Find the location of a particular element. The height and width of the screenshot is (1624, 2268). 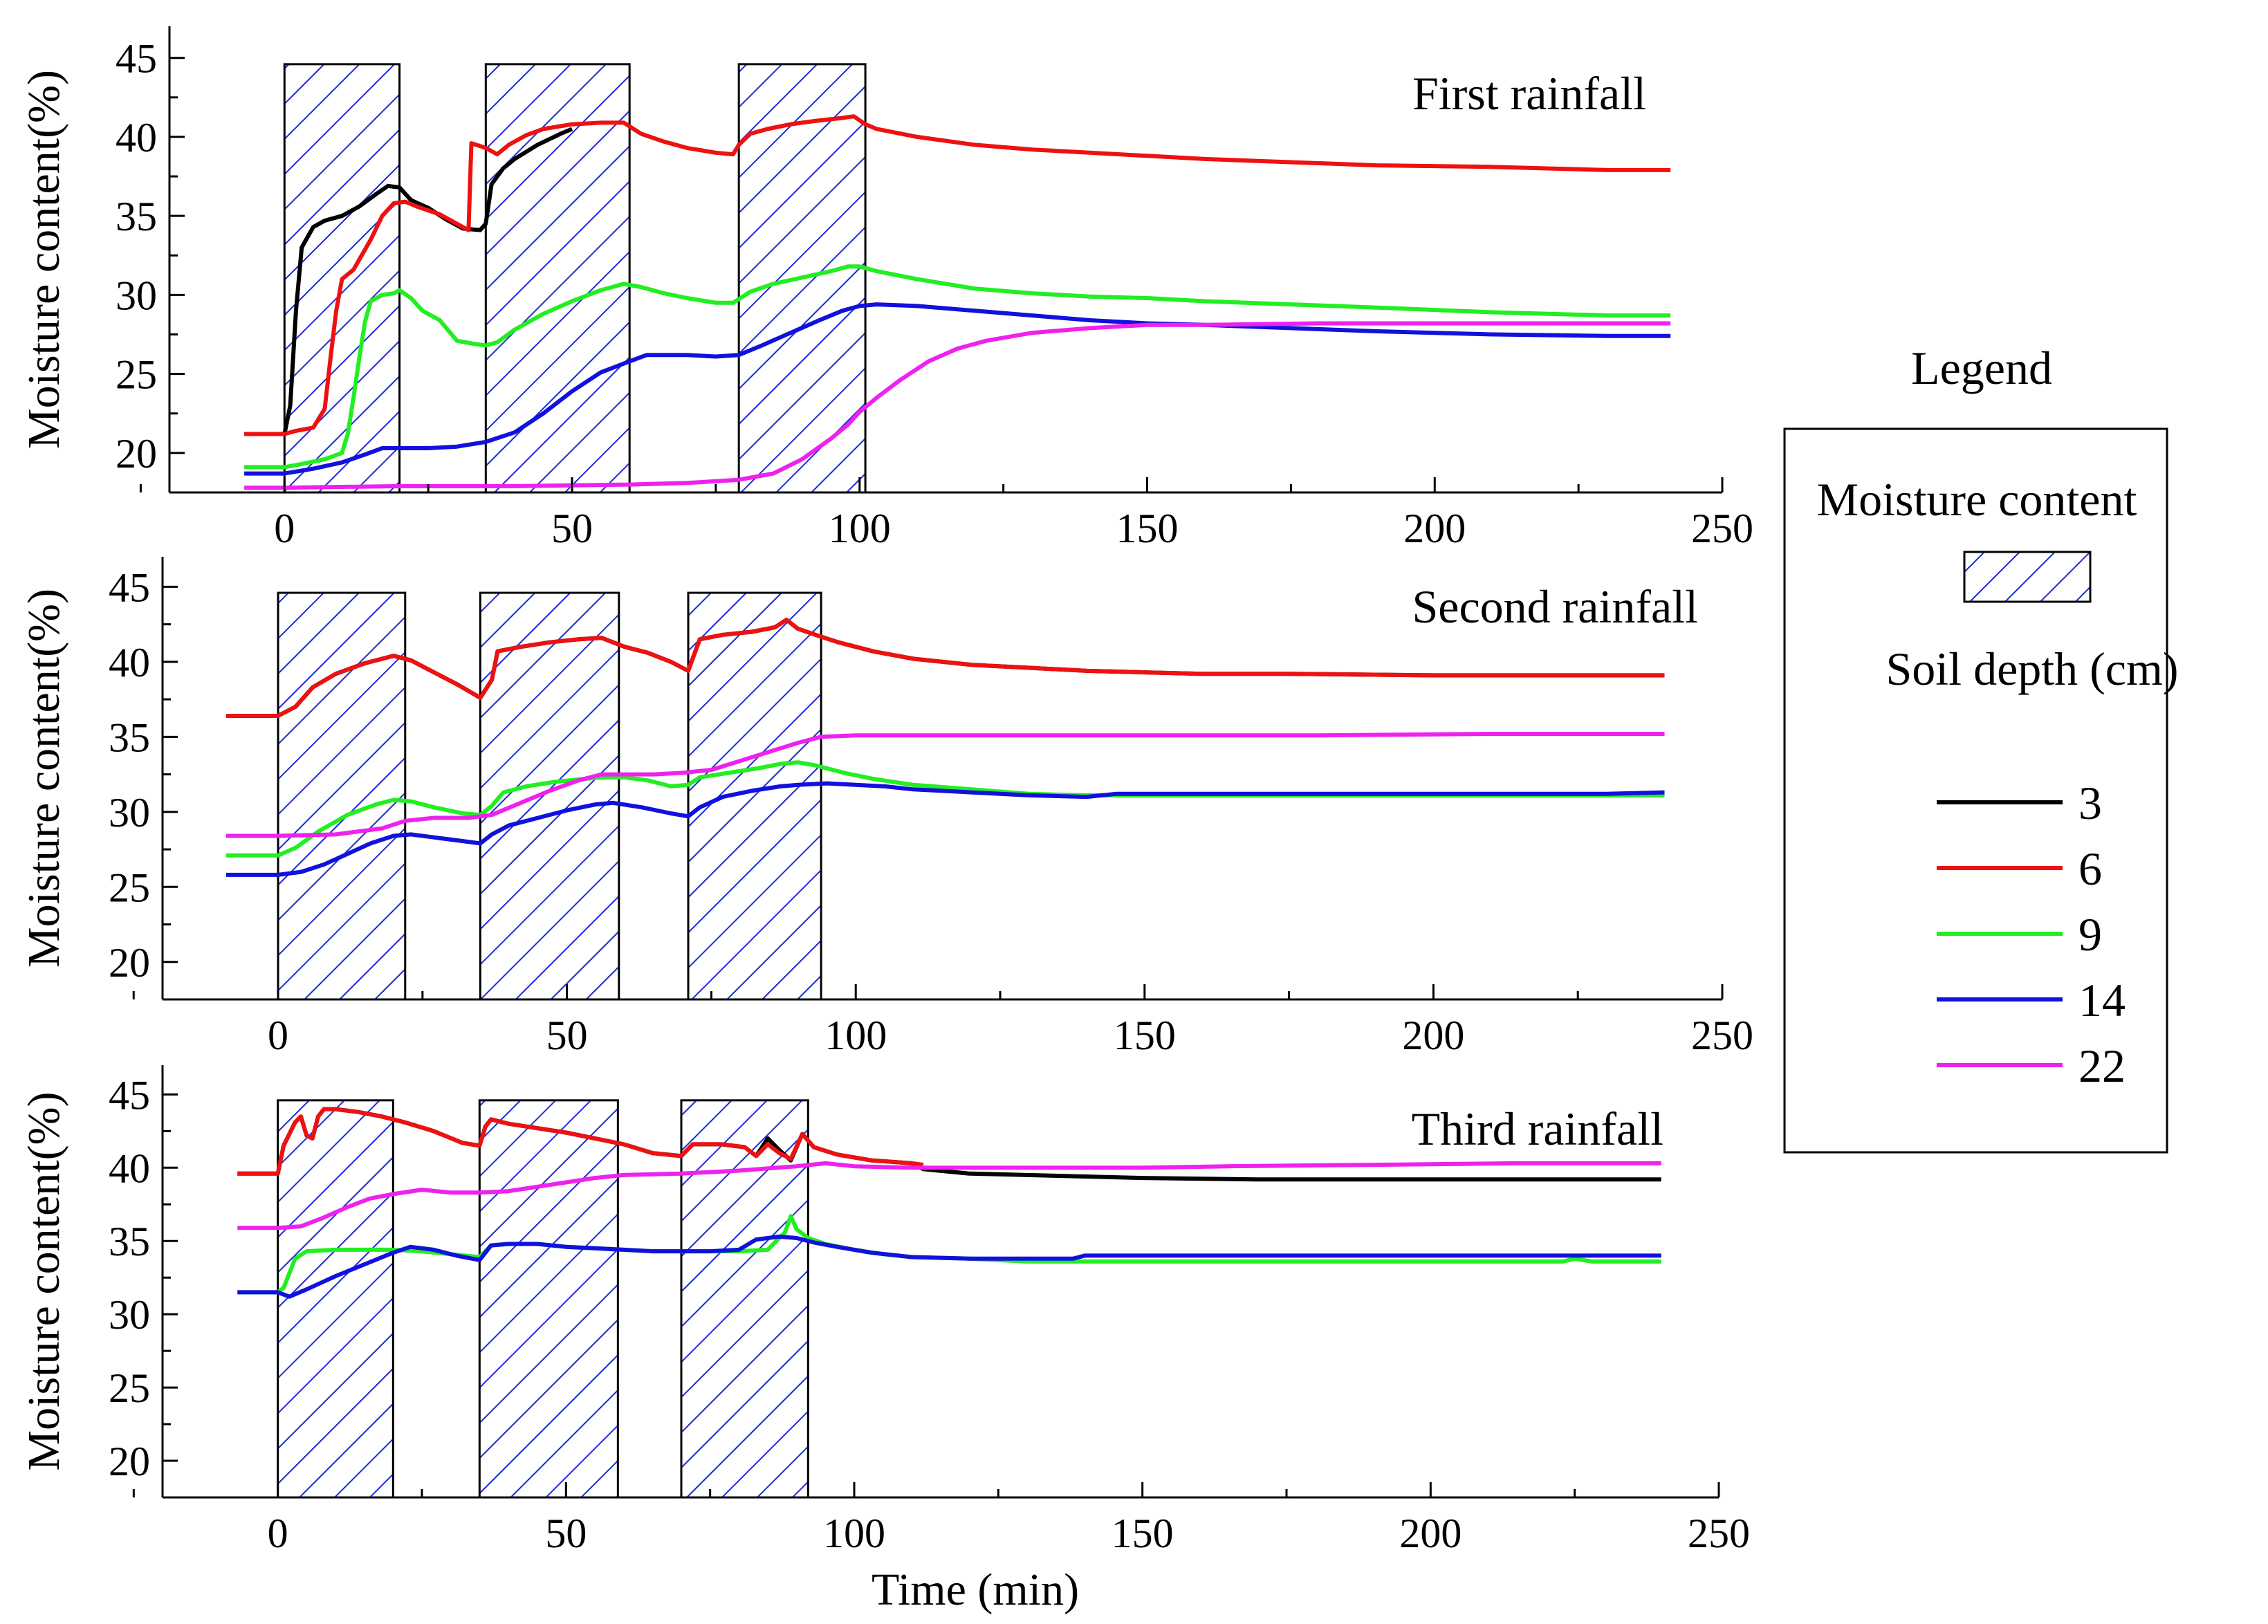

legend-box is located at coordinates (1975, 790).